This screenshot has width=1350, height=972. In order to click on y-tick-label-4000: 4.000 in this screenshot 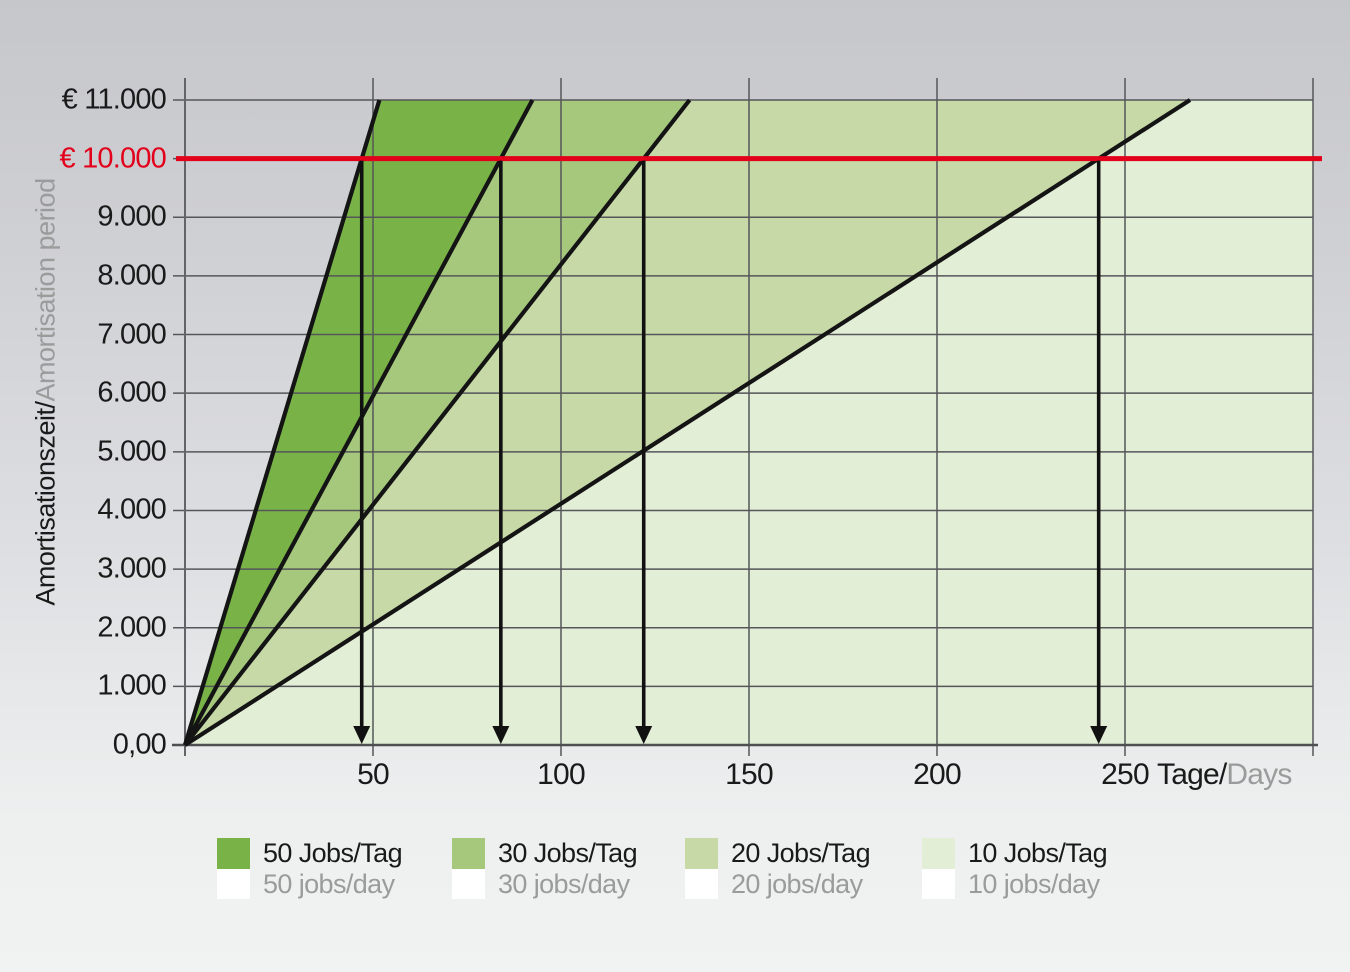, I will do `click(131, 509)`.